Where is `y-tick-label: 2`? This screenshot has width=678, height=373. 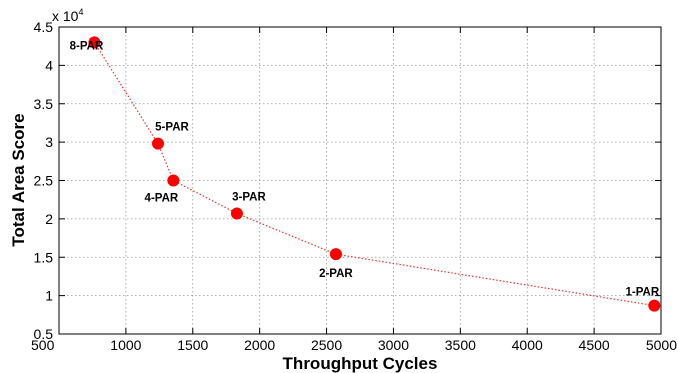
y-tick-label: 2 is located at coordinates (49, 219).